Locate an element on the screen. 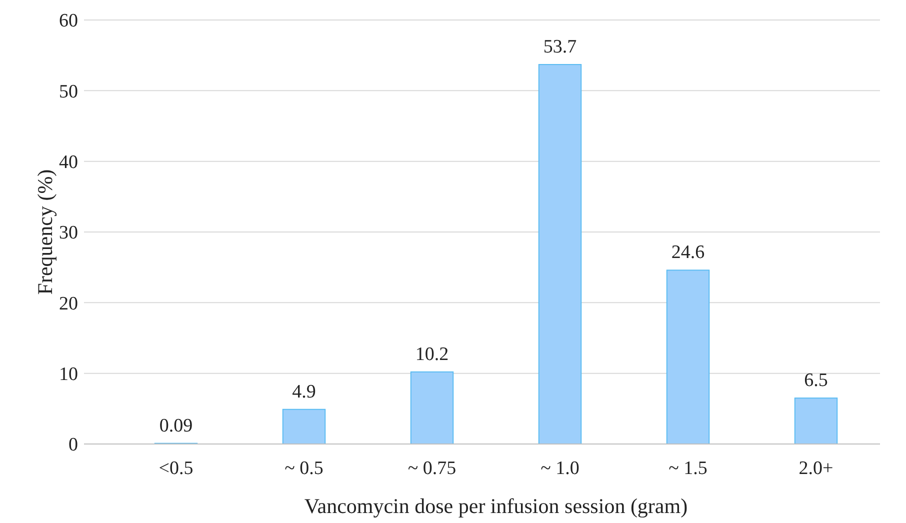 The image size is (906, 523). x-tick-label: ~ 0.5 is located at coordinates (304, 468).